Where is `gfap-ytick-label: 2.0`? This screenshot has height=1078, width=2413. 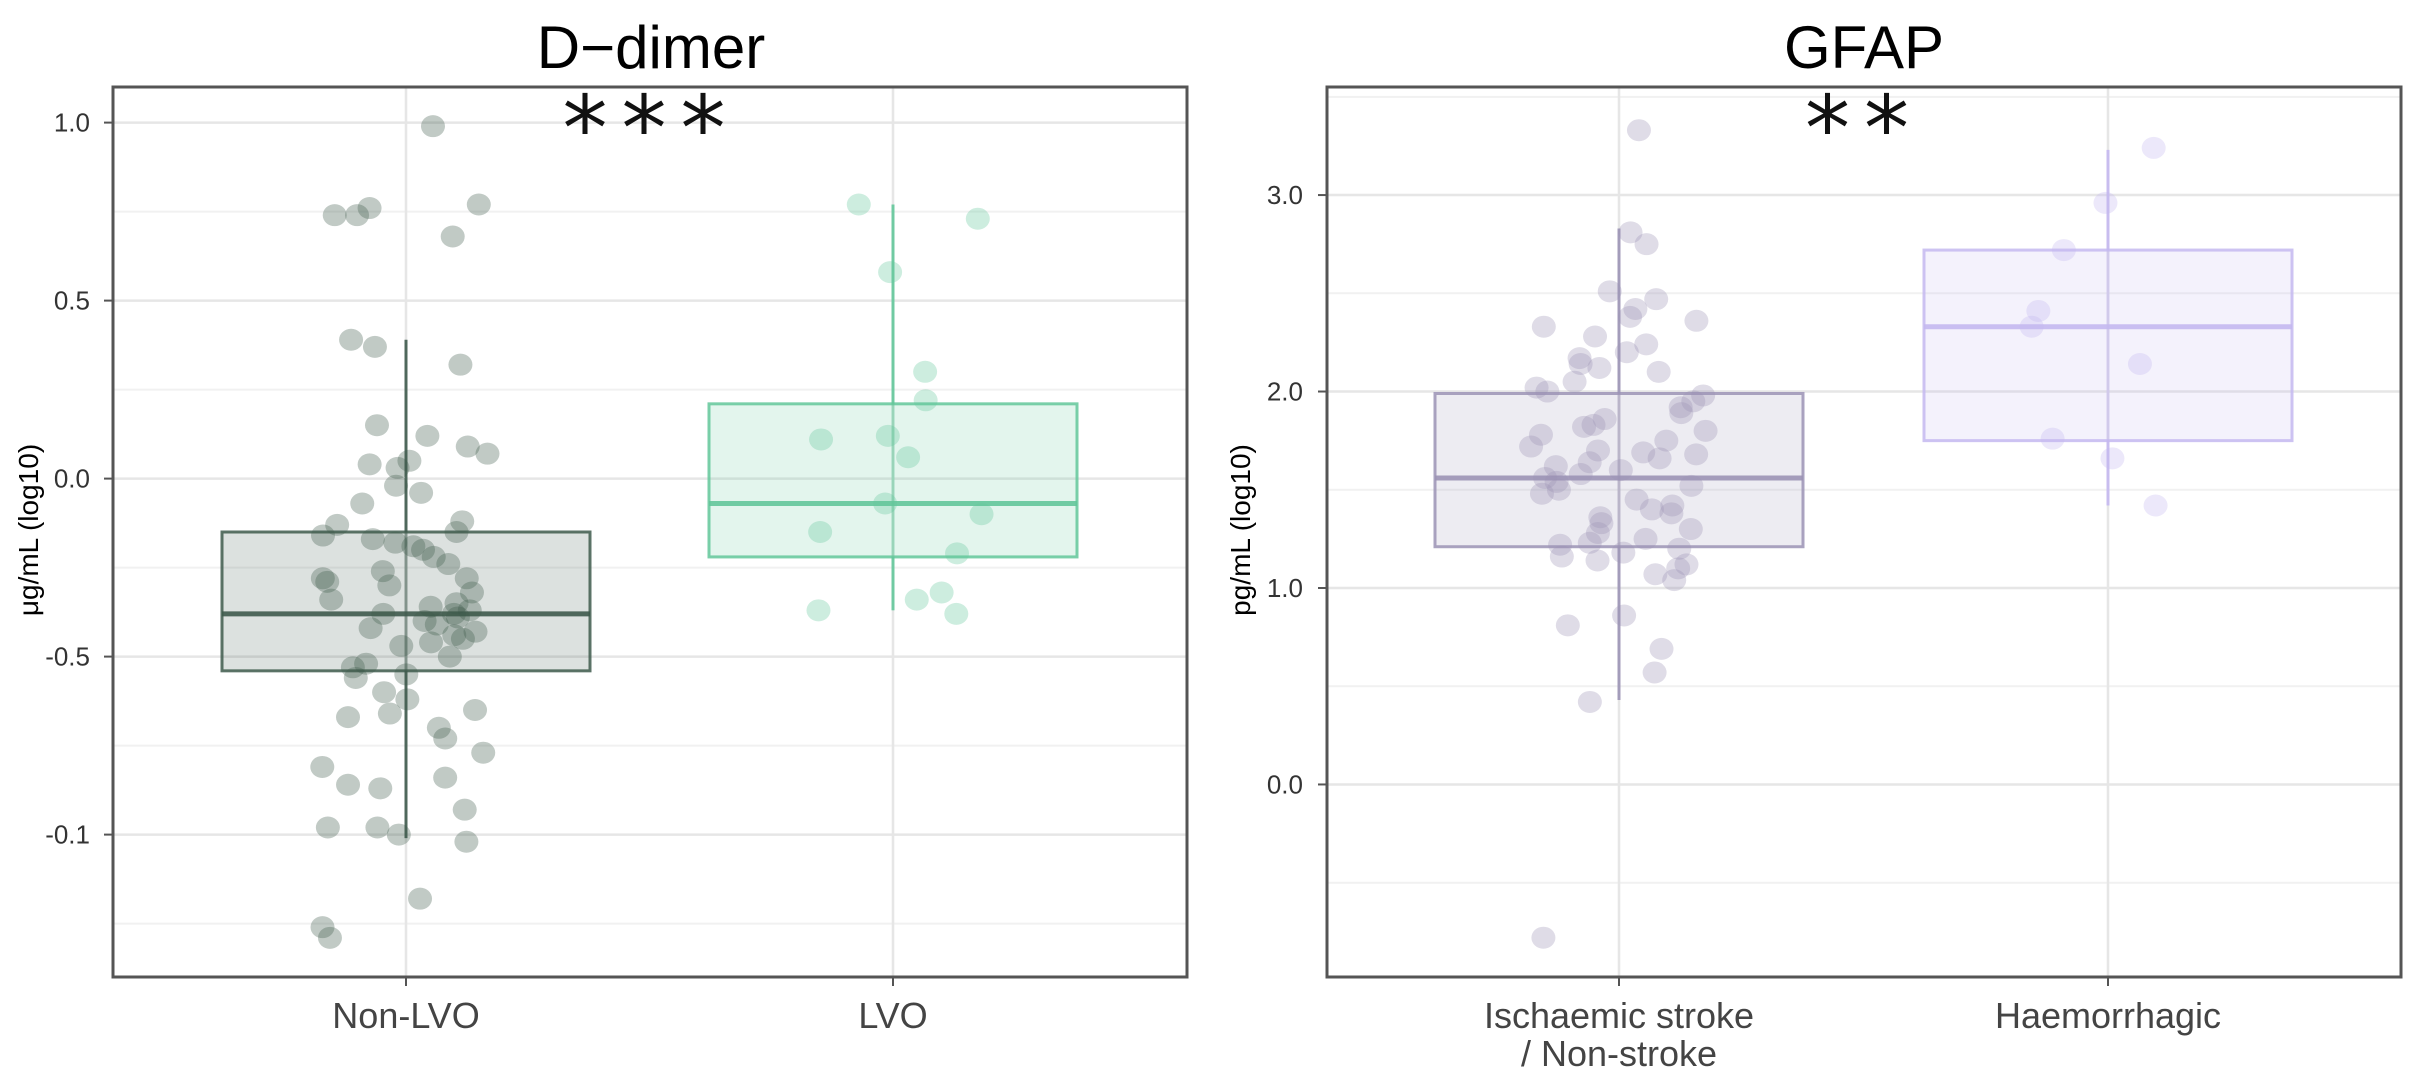
gfap-ytick-label: 2.0 is located at coordinates (1285, 392).